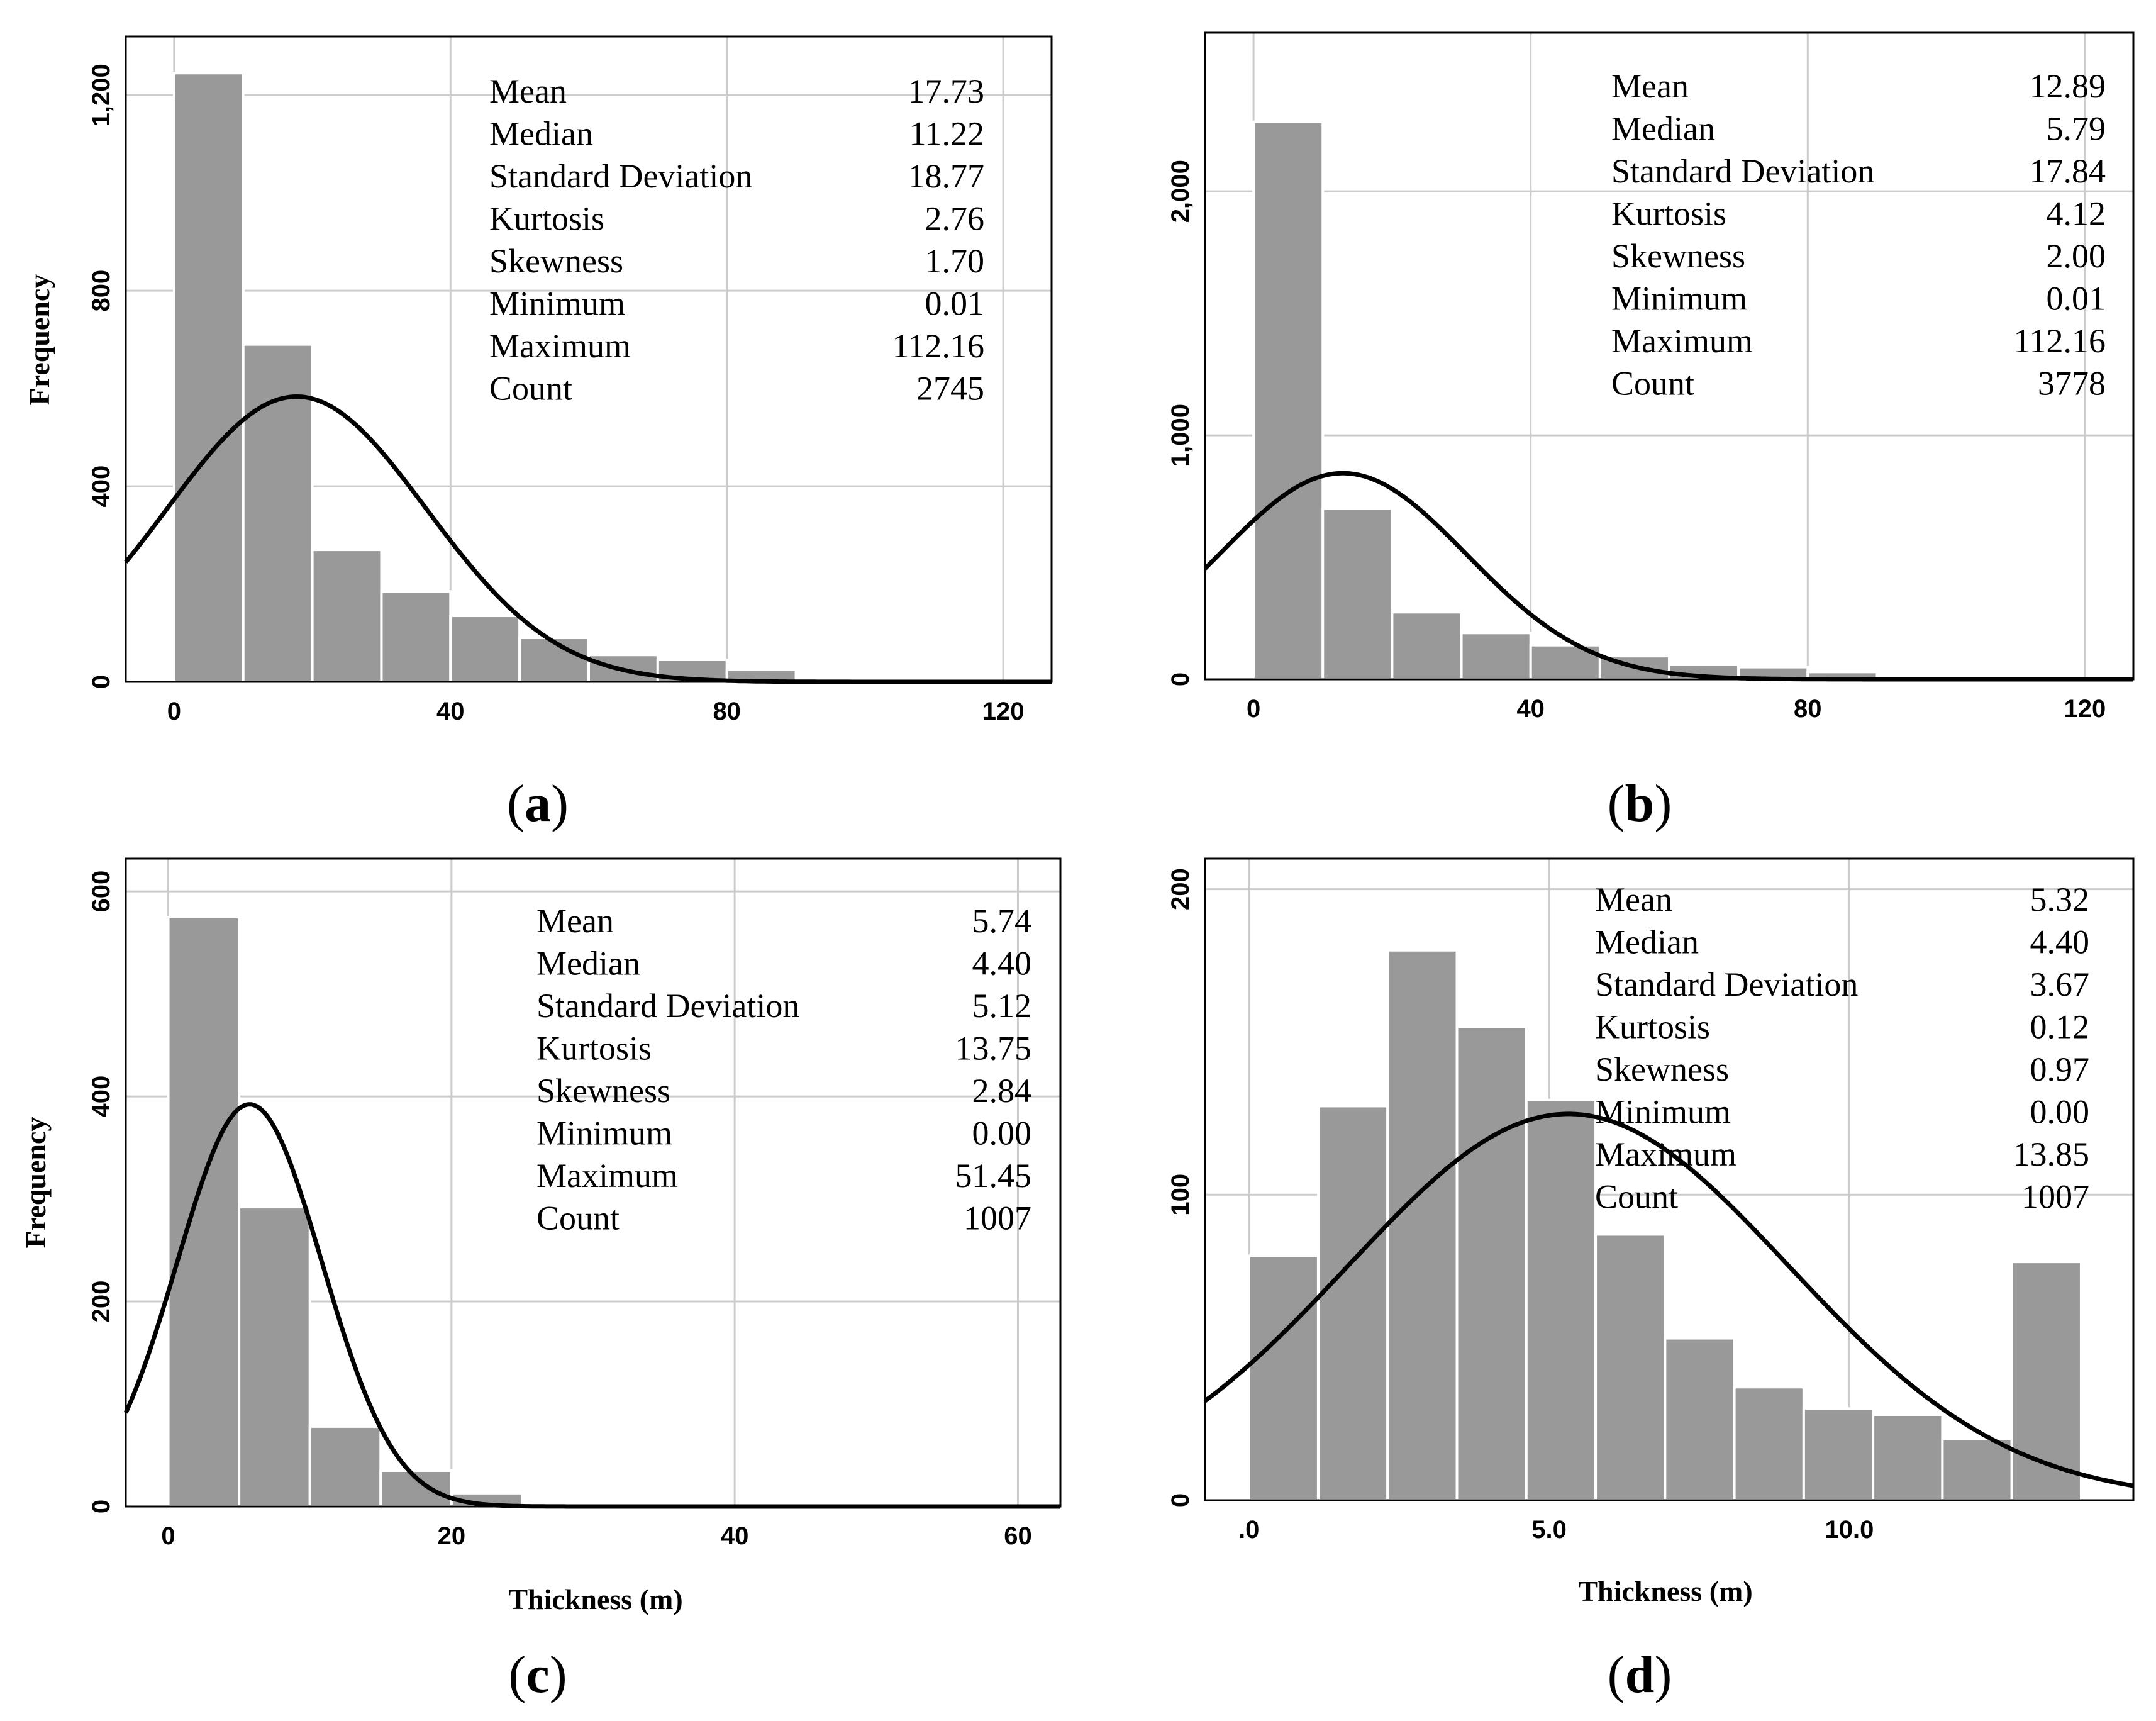 This screenshot has height=1721, width=2156. I want to click on stat-value-c-4: 2.84, so click(1002, 1091).